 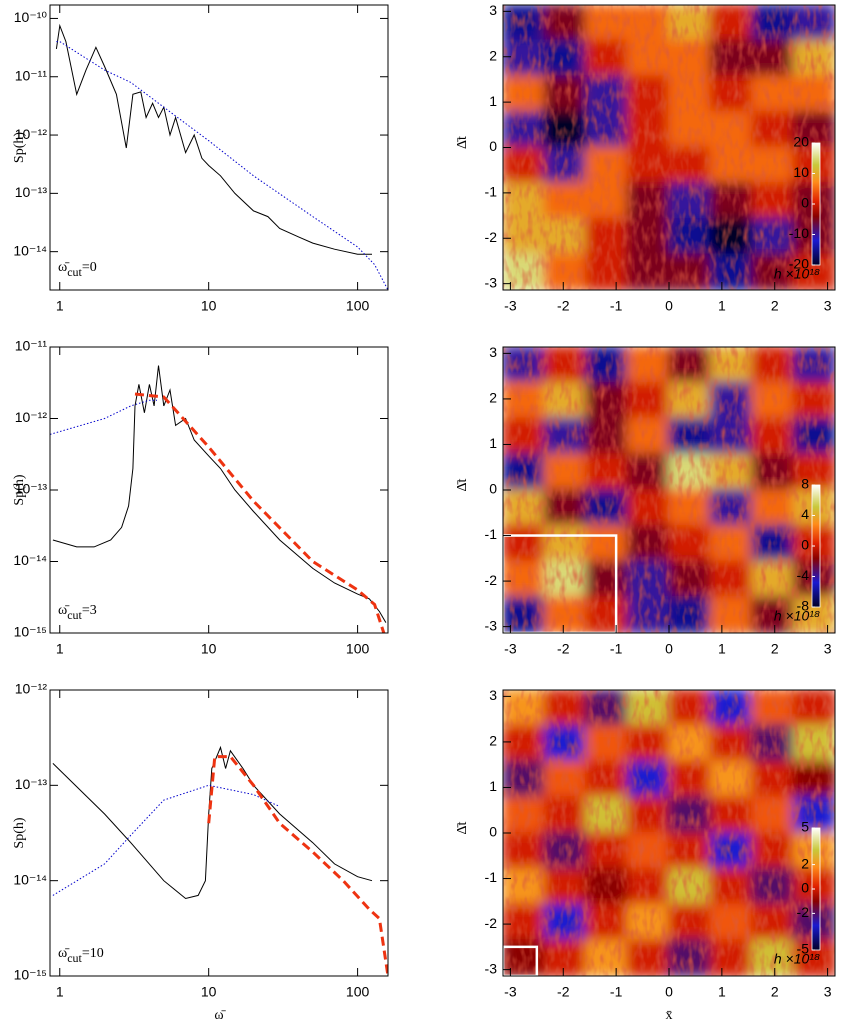 I want to click on x-axis-label: ω̄, so click(x=220, y=1015).